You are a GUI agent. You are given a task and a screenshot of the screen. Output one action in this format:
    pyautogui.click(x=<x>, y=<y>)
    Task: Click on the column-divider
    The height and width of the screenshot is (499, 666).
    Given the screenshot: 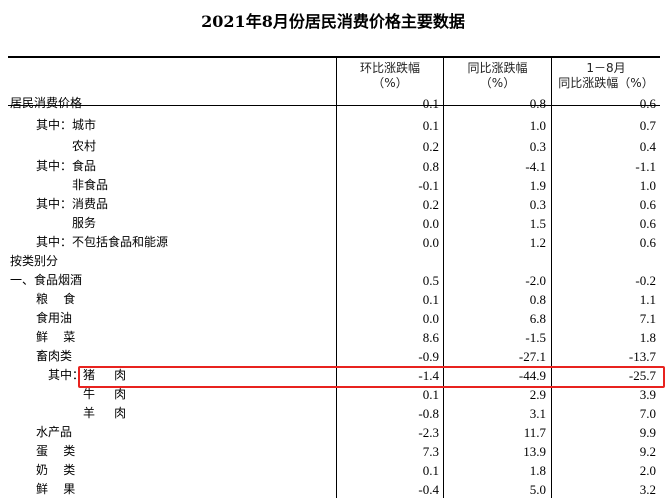 What is the action you would take?
    pyautogui.click(x=551, y=277)
    